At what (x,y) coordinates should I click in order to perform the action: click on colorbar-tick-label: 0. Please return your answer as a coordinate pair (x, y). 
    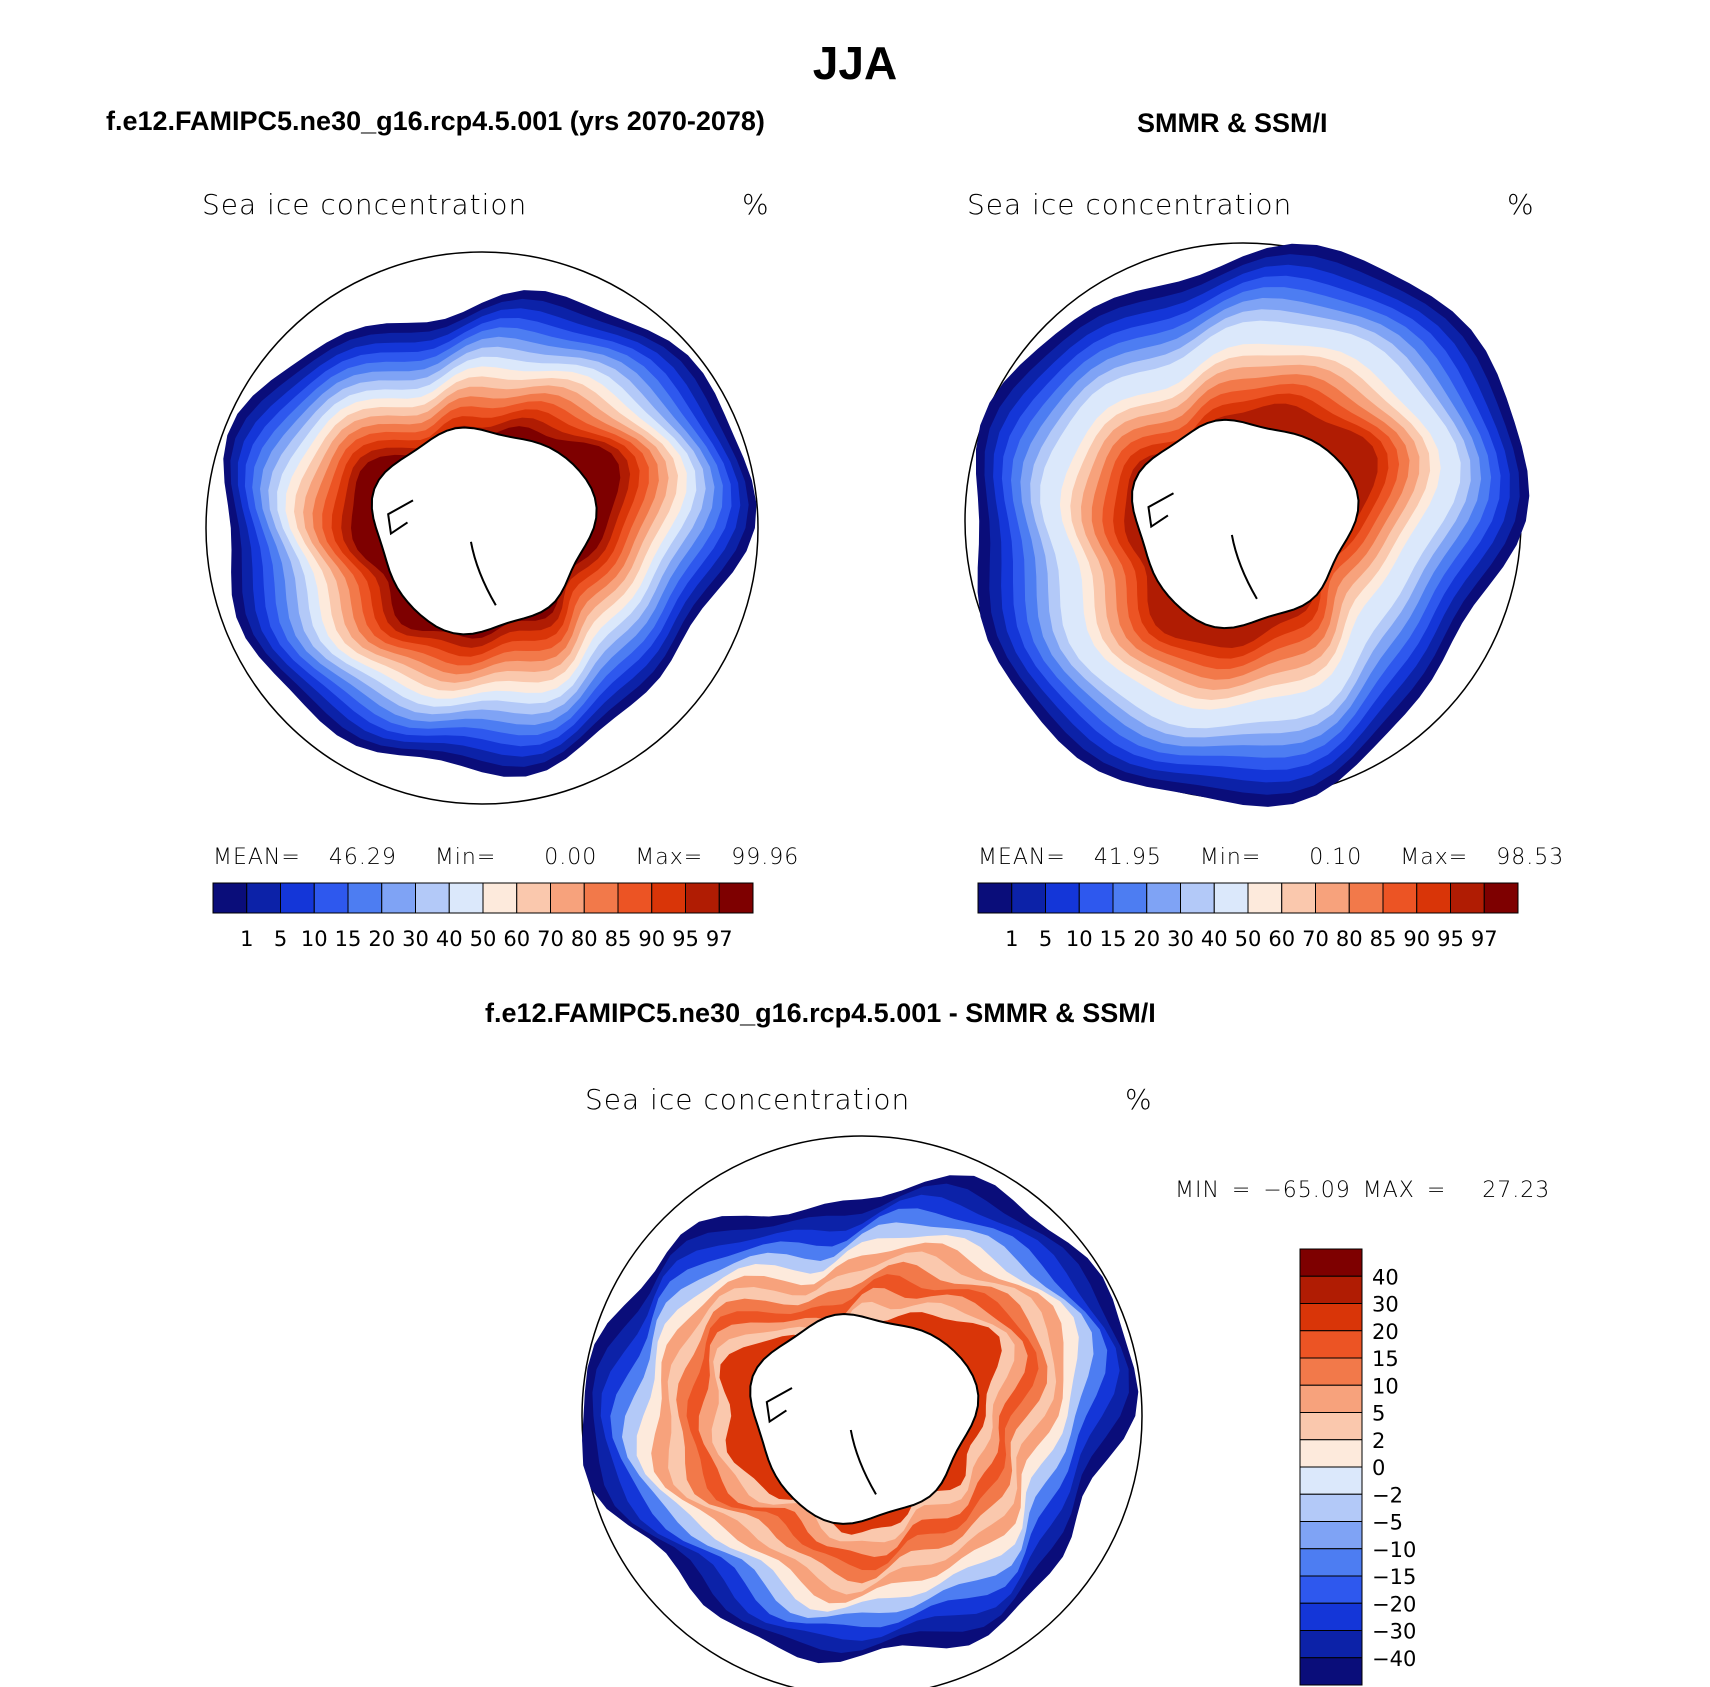
    Looking at the image, I should click on (1378, 1468).